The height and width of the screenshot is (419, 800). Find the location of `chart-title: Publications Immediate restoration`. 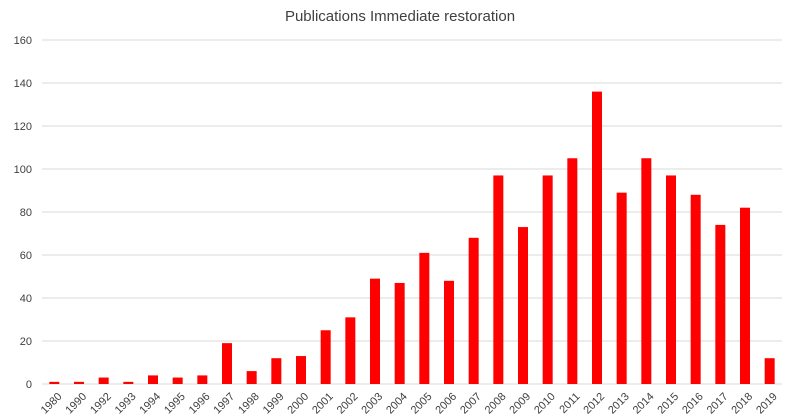

chart-title: Publications Immediate restoration is located at coordinates (400, 16).